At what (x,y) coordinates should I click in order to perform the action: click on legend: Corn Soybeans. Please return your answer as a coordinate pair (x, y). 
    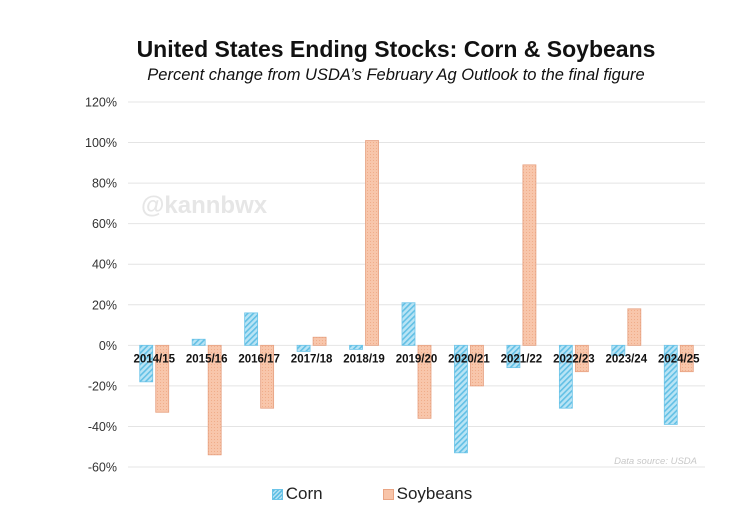
    Looking at the image, I should click on (372, 494).